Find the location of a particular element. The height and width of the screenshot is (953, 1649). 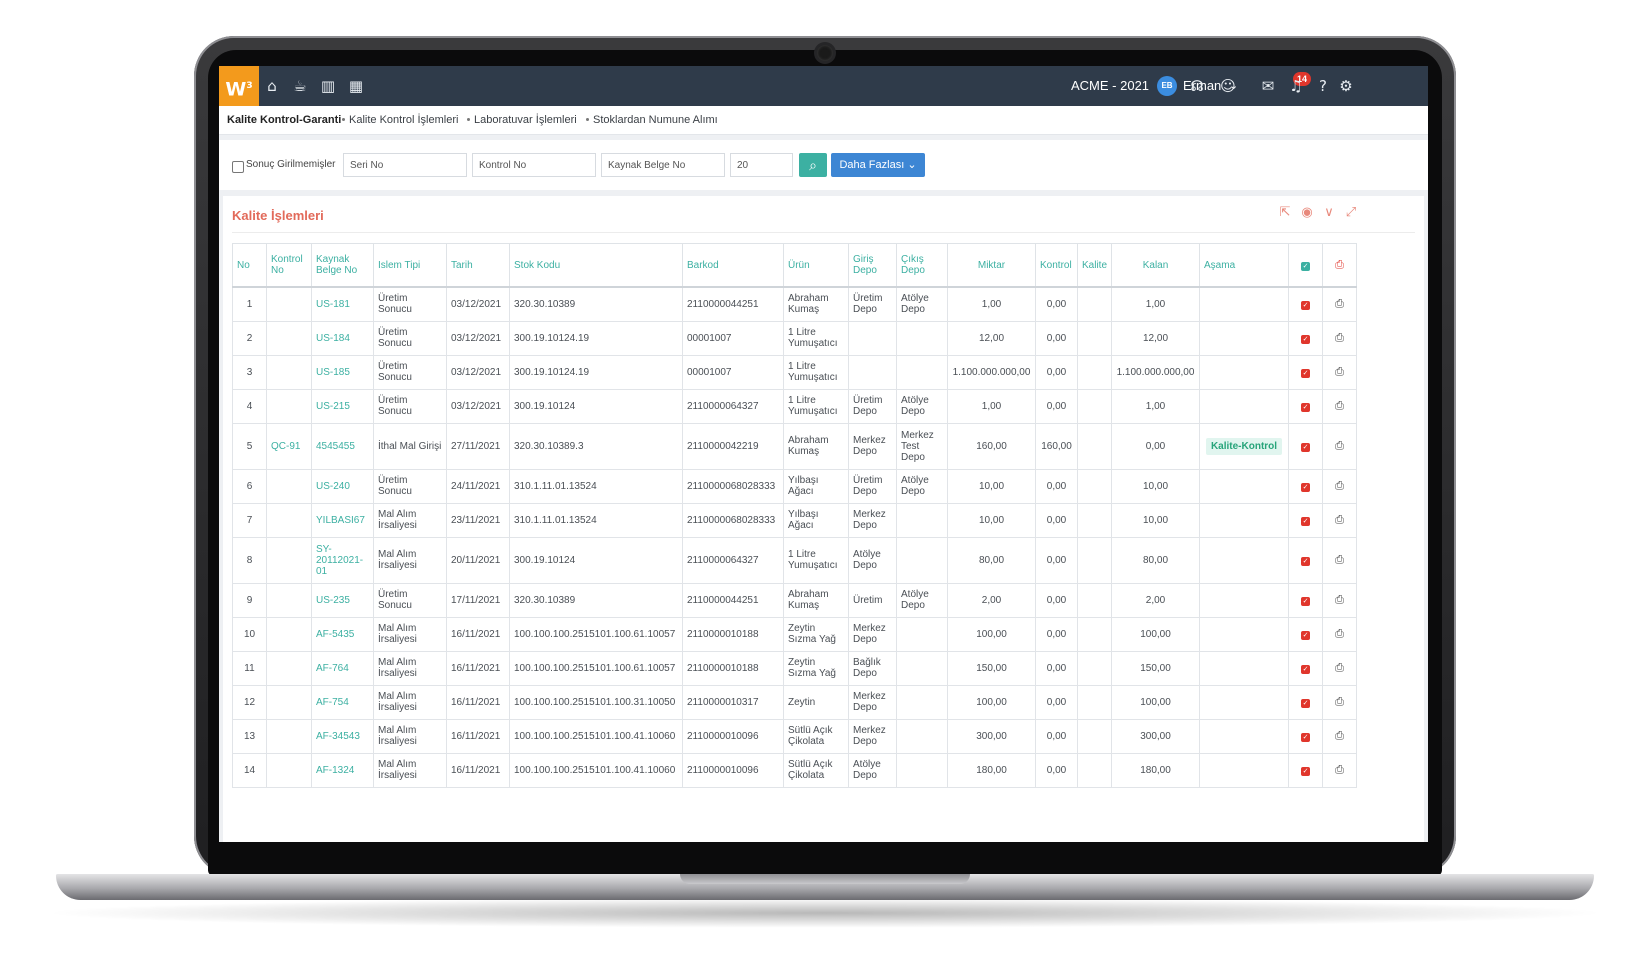

cell-kaynak: AF-764 is located at coordinates (342, 668).